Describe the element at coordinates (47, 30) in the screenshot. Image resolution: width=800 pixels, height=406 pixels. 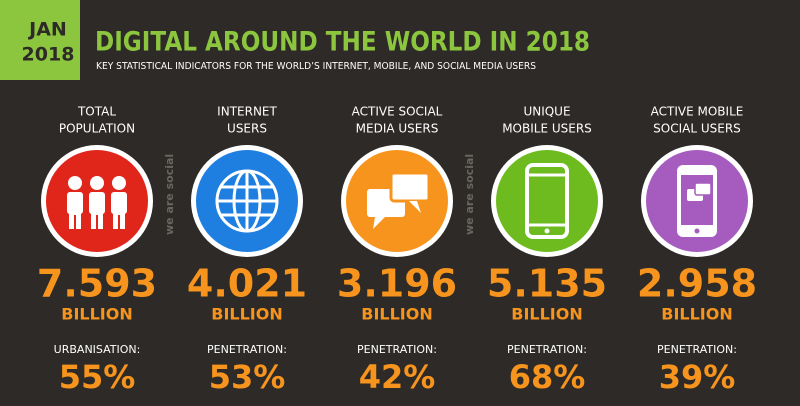
I see `badge-month: JAN` at that location.